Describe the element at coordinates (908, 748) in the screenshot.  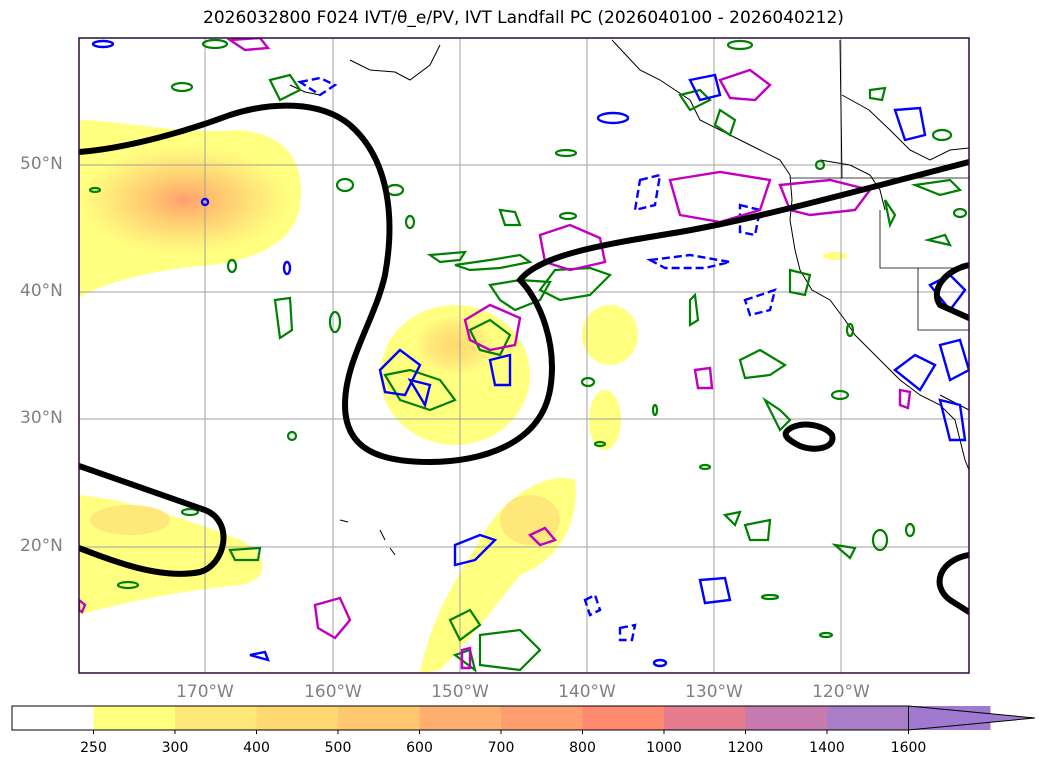
I see `colorbar-tick-label: 1600` at that location.